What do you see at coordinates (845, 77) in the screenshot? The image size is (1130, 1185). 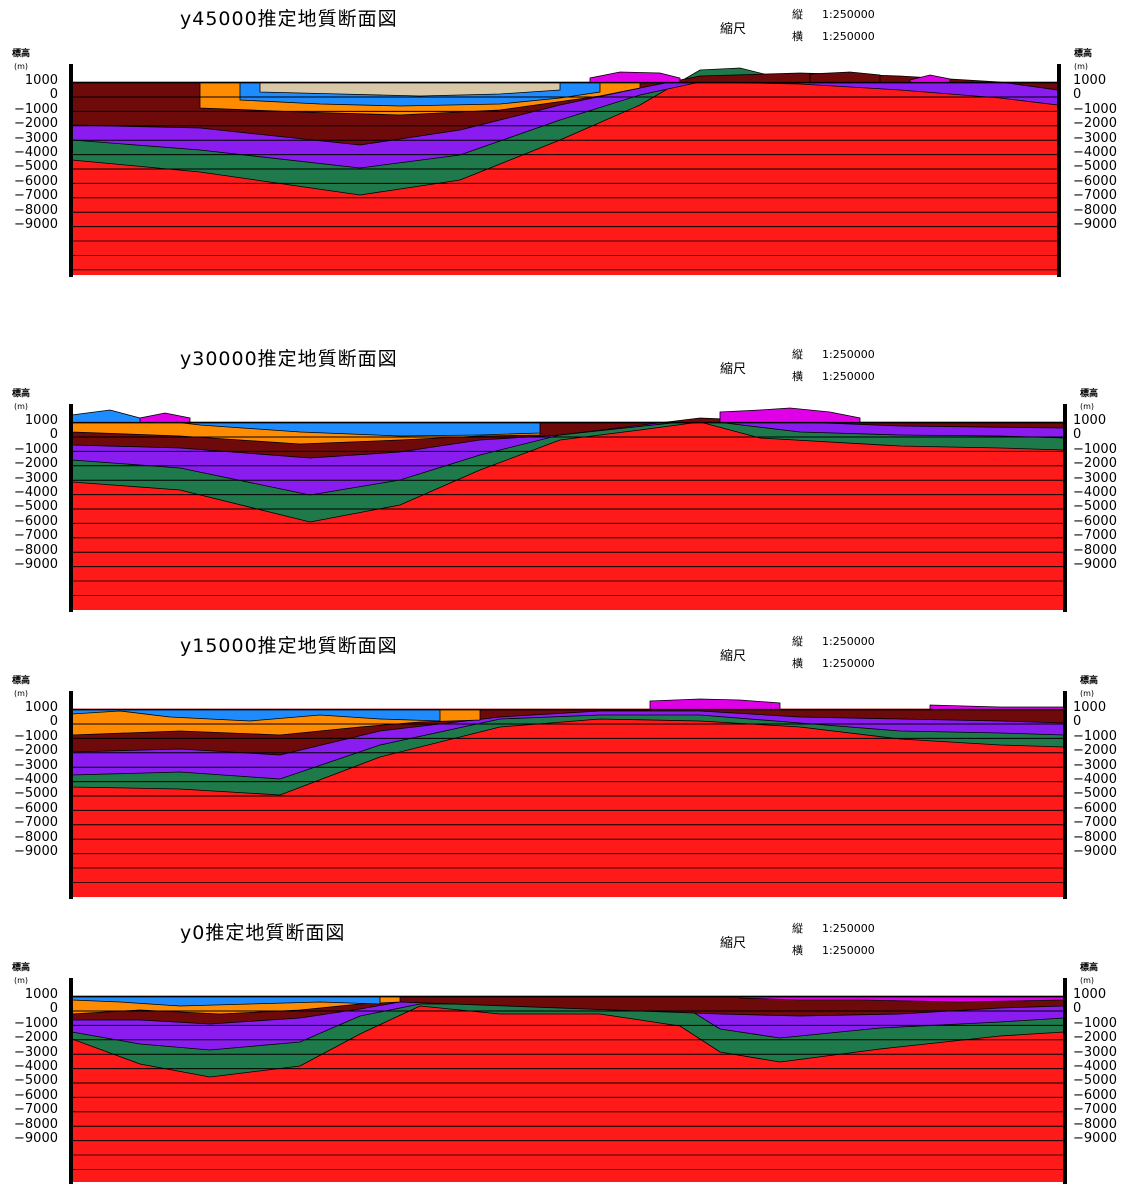 I see `maroon-stratum` at bounding box center [845, 77].